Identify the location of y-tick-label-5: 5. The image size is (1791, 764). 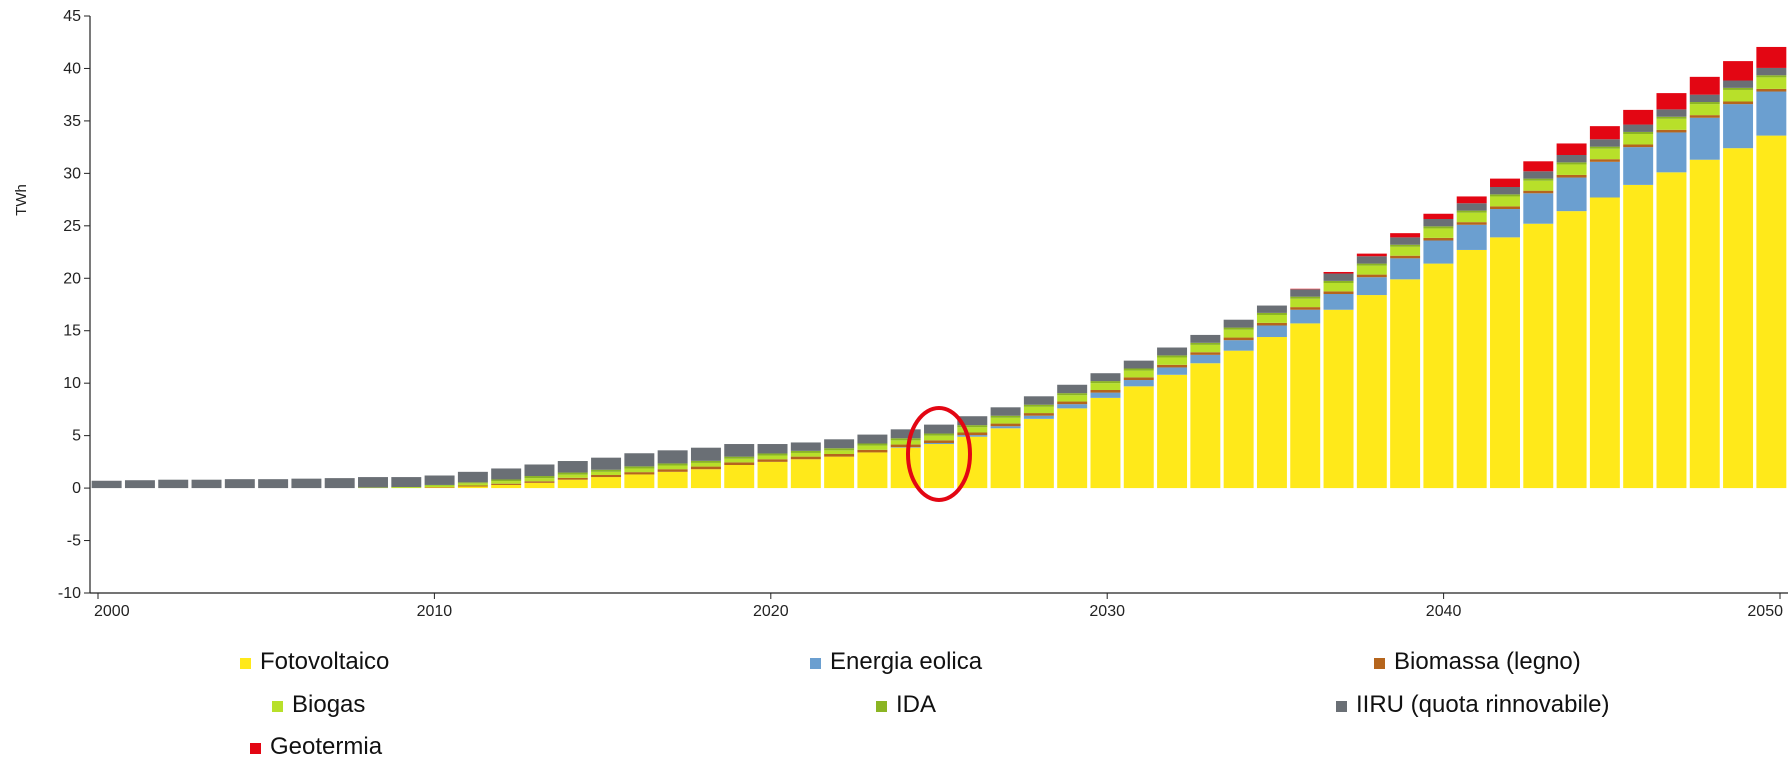
(76, 436).